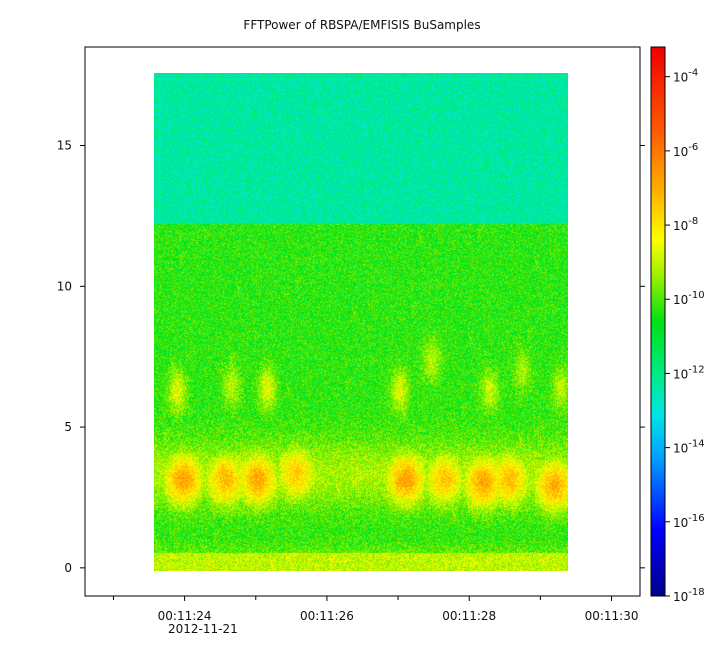 The image size is (724, 656). Describe the element at coordinates (685, 150) in the screenshot. I see `colorbar-tick-label-1: 10⁻⁶` at that location.